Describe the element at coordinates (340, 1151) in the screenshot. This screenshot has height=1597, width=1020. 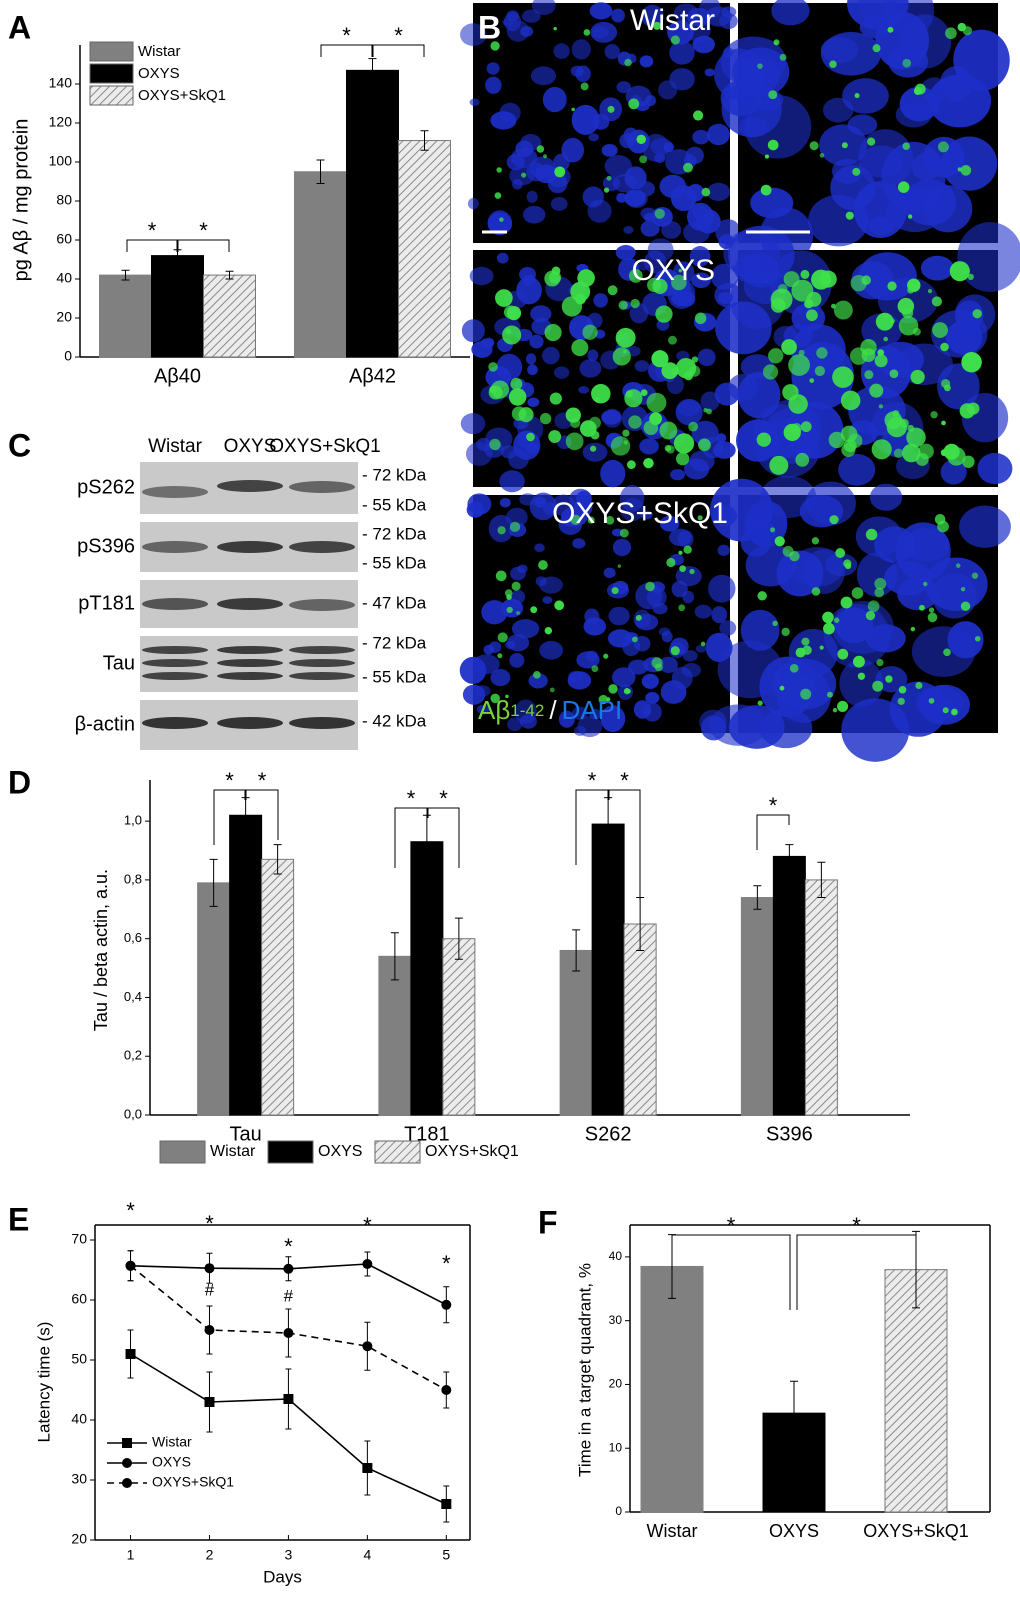
I see `legend-label: OXYS` at that location.